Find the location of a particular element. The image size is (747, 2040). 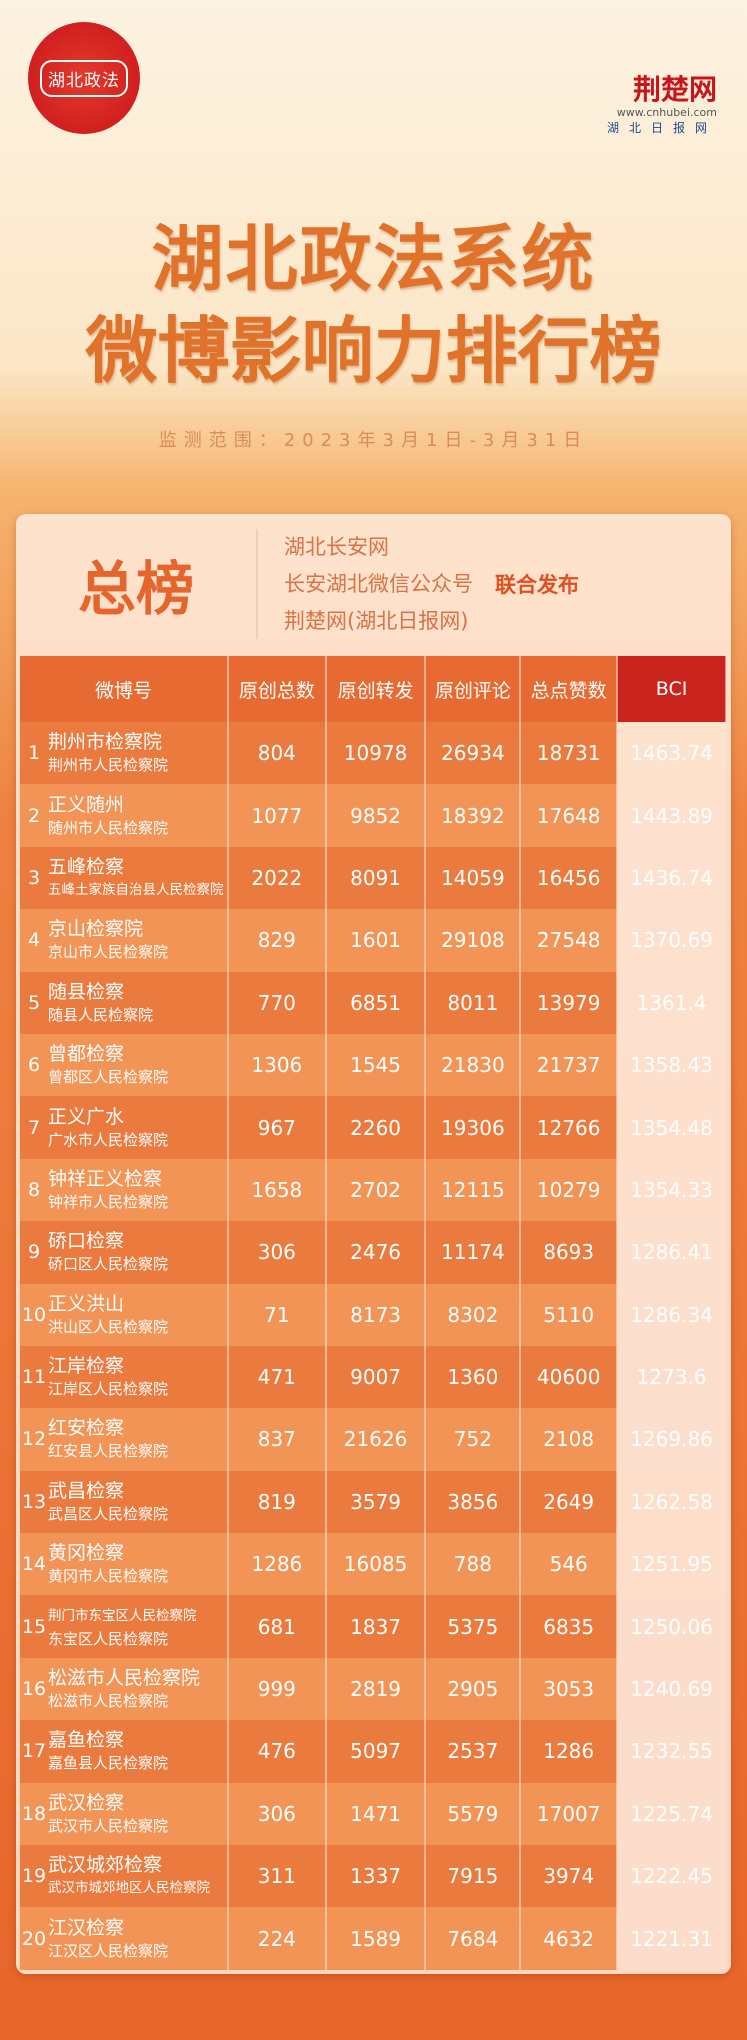

monitoring-range: 监测范围：2023年3月1日-3月31日 is located at coordinates (373, 440).